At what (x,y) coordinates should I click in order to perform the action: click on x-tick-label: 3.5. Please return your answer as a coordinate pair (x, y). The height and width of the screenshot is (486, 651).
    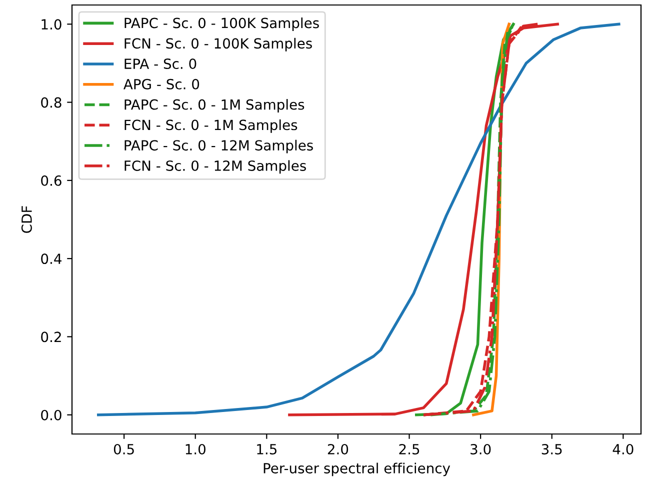
    Looking at the image, I should click on (552, 449).